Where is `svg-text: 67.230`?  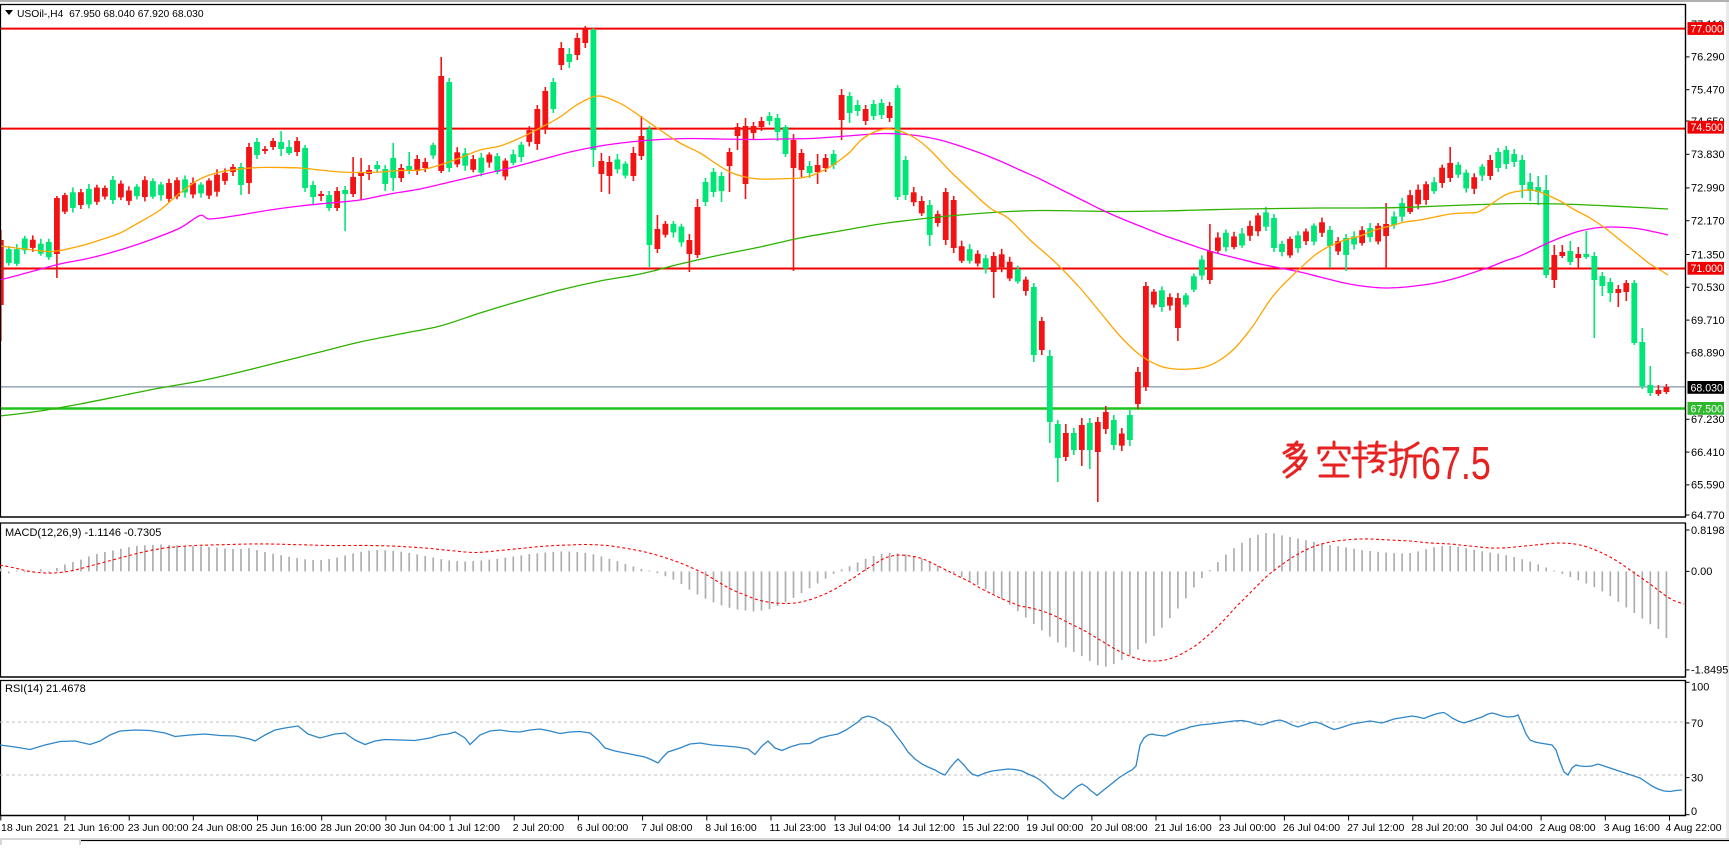
svg-text: 67.230 is located at coordinates (1708, 420).